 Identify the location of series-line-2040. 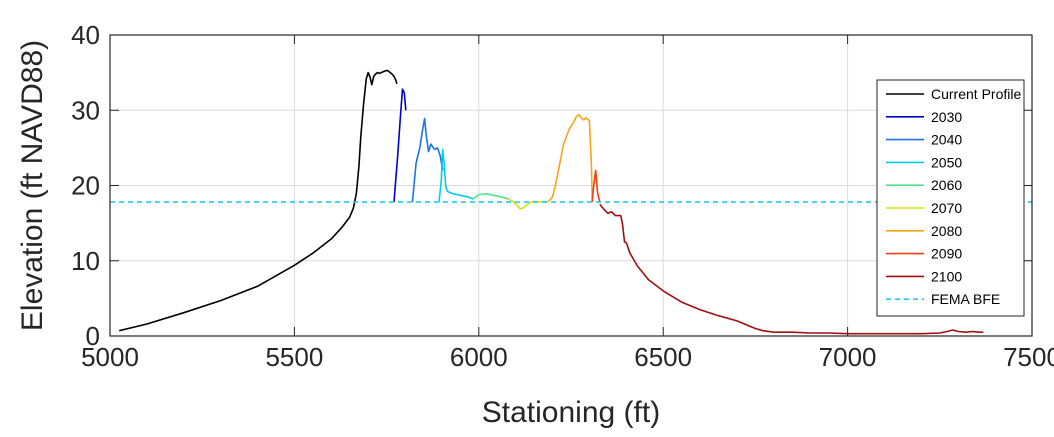
(427, 160).